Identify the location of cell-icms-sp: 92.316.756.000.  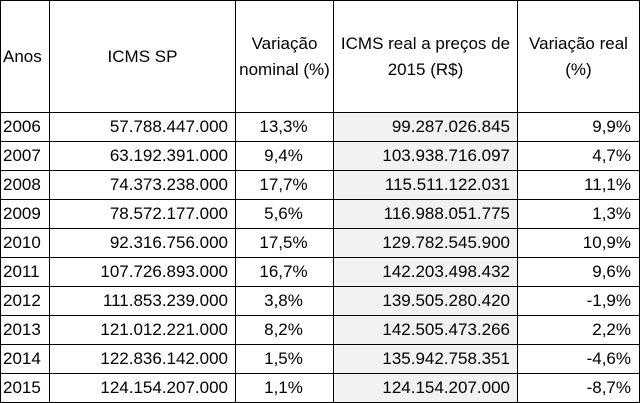
(142, 243).